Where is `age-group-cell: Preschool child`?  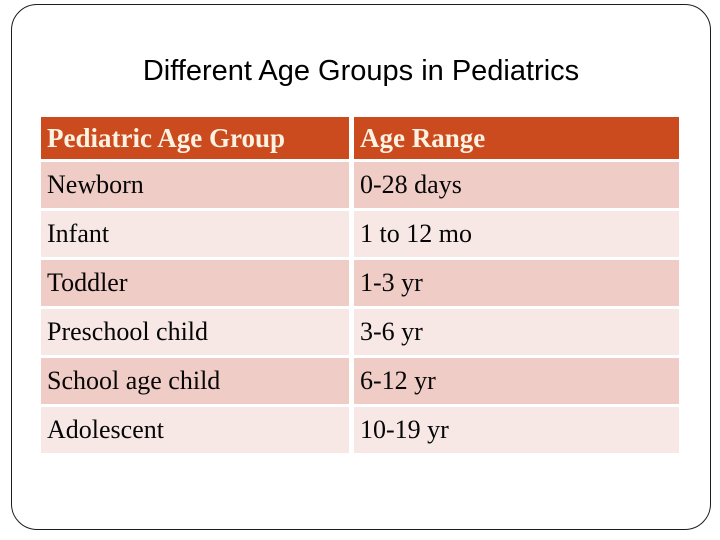
age-group-cell: Preschool child is located at coordinates (195, 332).